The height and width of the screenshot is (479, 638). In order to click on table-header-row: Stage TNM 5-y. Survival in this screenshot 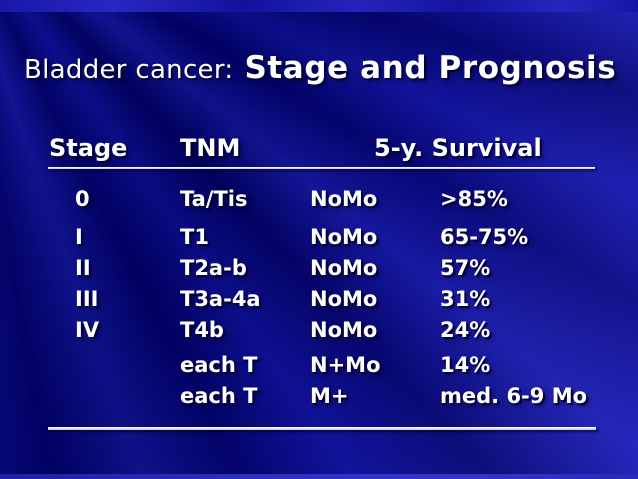, I will do `click(325, 149)`.